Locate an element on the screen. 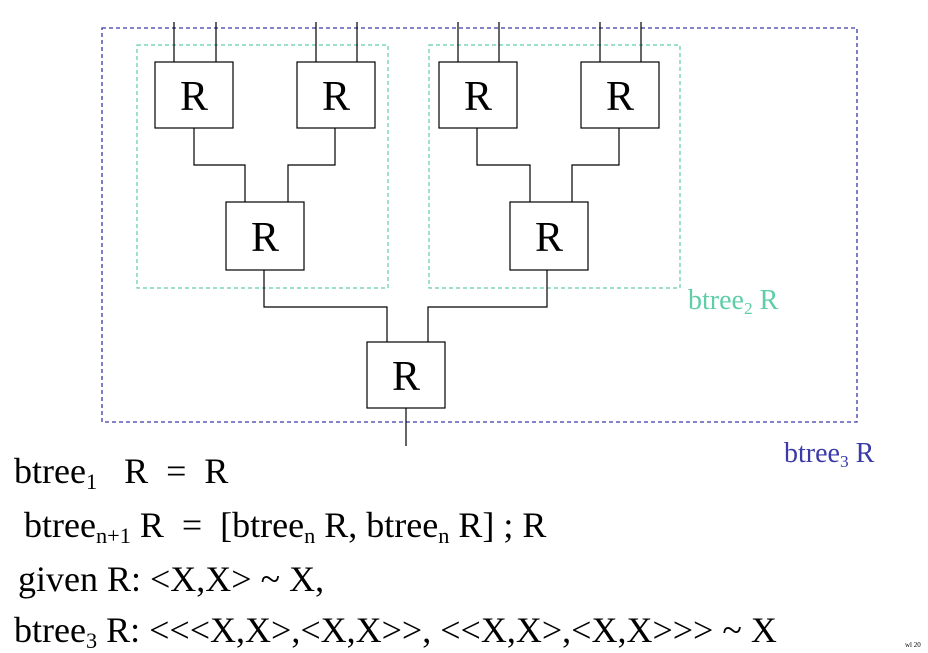  equation-subscript: 1 is located at coordinates (91, 482).